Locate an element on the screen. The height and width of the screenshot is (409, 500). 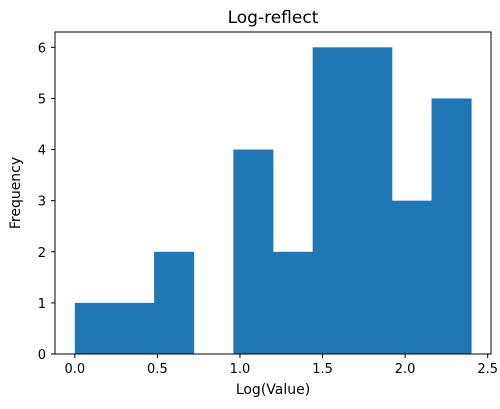
x-tick-label-5: 2.5 is located at coordinates (487, 369).